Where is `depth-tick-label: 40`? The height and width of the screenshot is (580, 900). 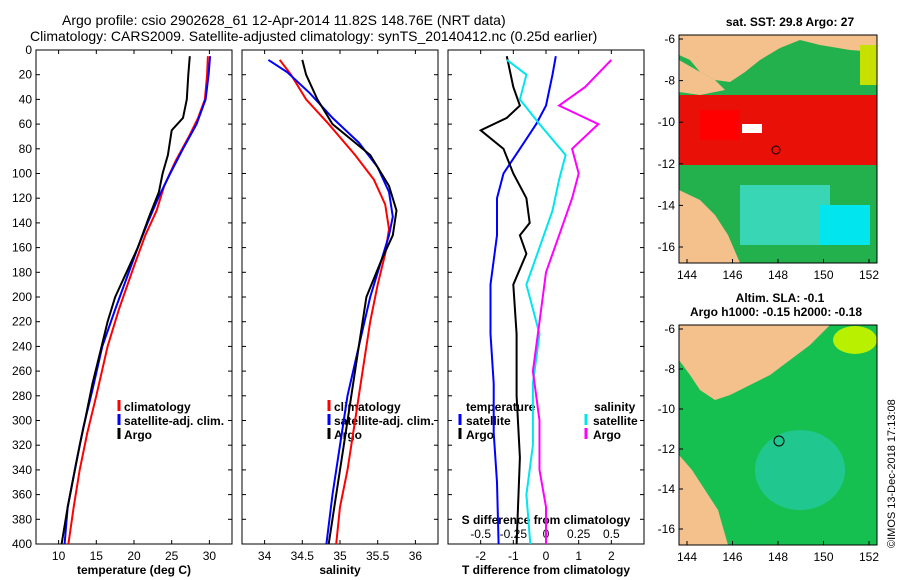 depth-tick-label: 40 is located at coordinates (26, 99).